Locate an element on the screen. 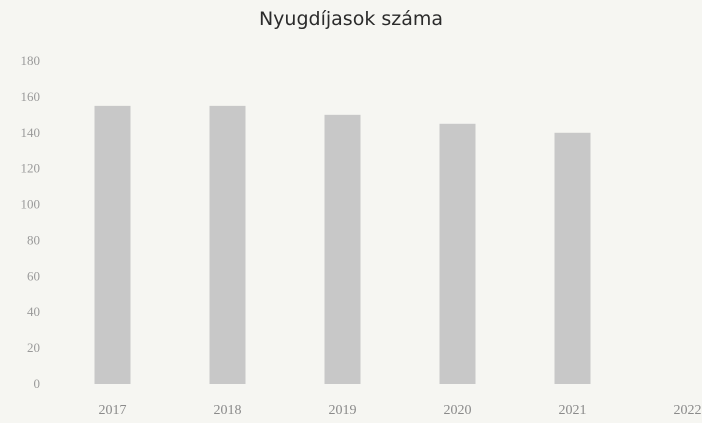  y-tick-label: 60 is located at coordinates (33, 275).